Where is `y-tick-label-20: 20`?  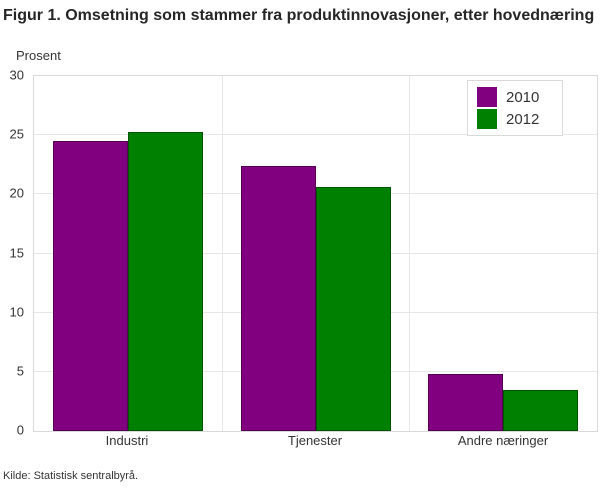 y-tick-label-20: 20 is located at coordinates (16, 193).